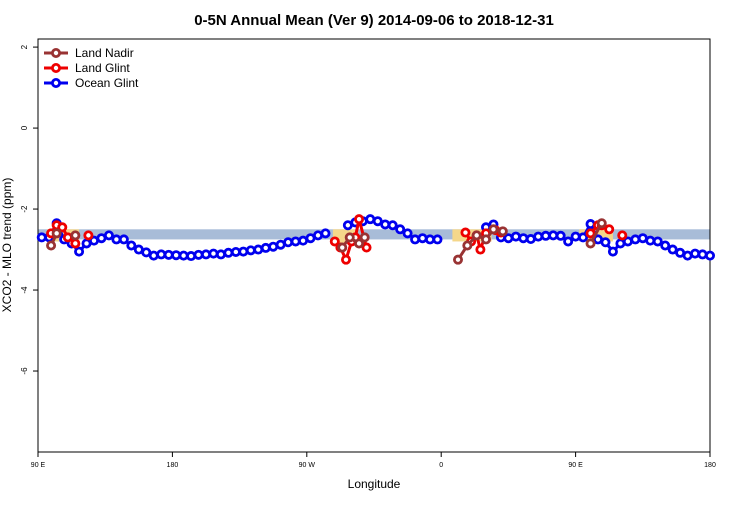 Image resolution: width=750 pixels, height=505 pixels. I want to click on x-axis-label: Longitude, so click(374, 484).